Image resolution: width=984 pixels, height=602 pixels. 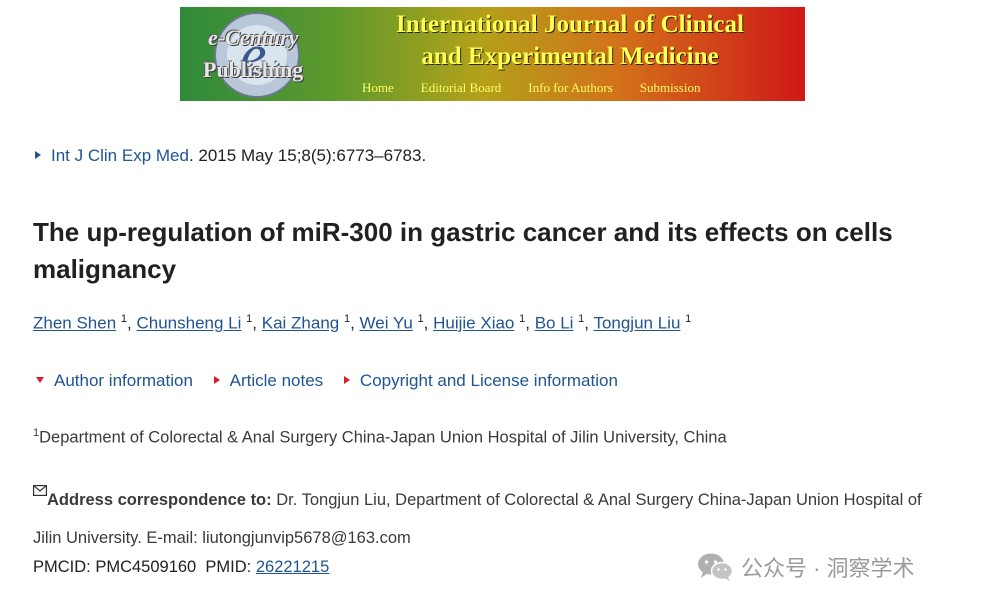 I want to click on author-link: Wei Yu, so click(x=386, y=323).